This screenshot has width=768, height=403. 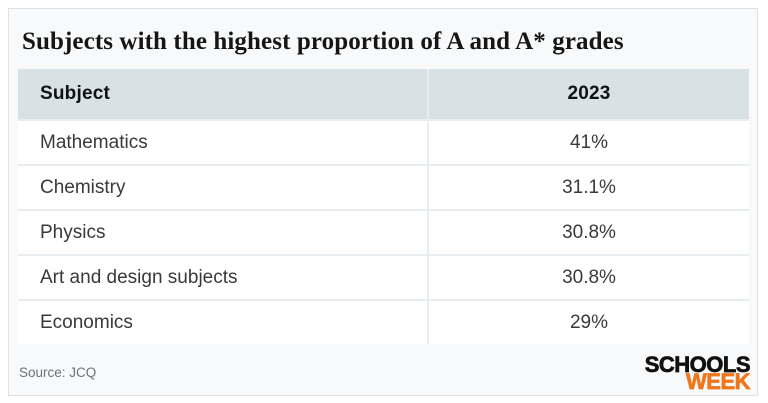 What do you see at coordinates (222, 232) in the screenshot?
I see `table-cell-subject-physics: Physics` at bounding box center [222, 232].